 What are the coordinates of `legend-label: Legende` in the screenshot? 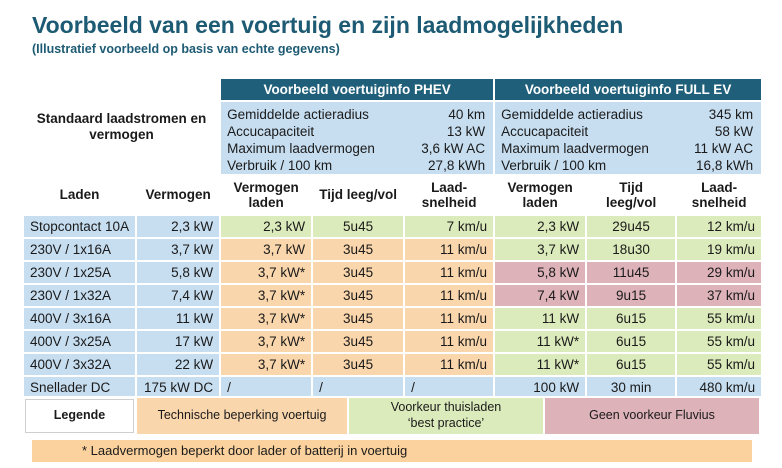 It's located at (79, 416).